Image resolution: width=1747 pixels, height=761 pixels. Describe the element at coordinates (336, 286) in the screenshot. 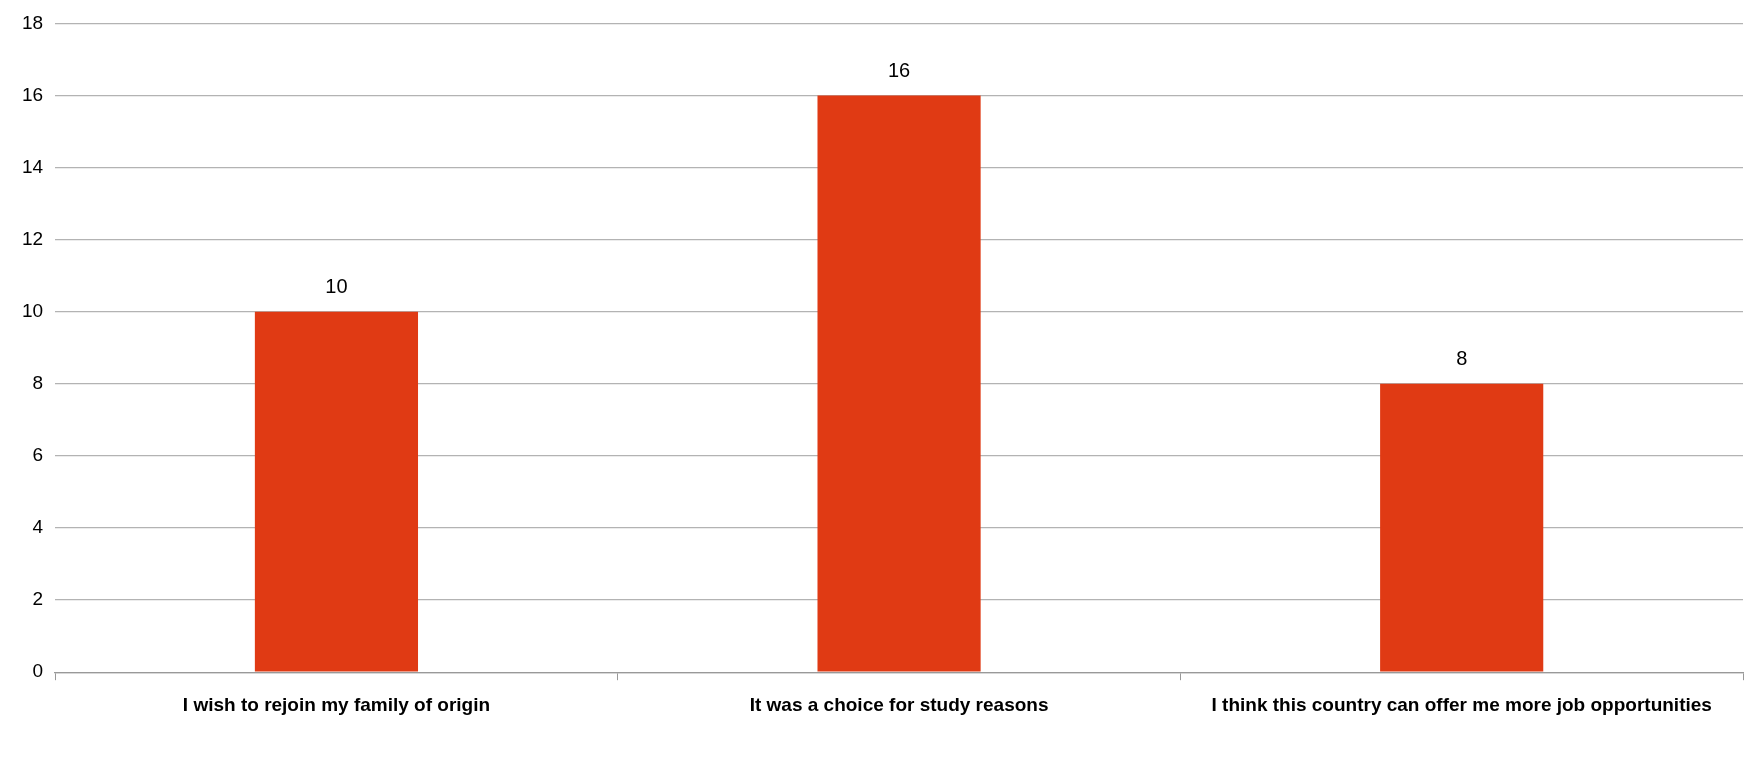

I see `data-label: 10` at that location.